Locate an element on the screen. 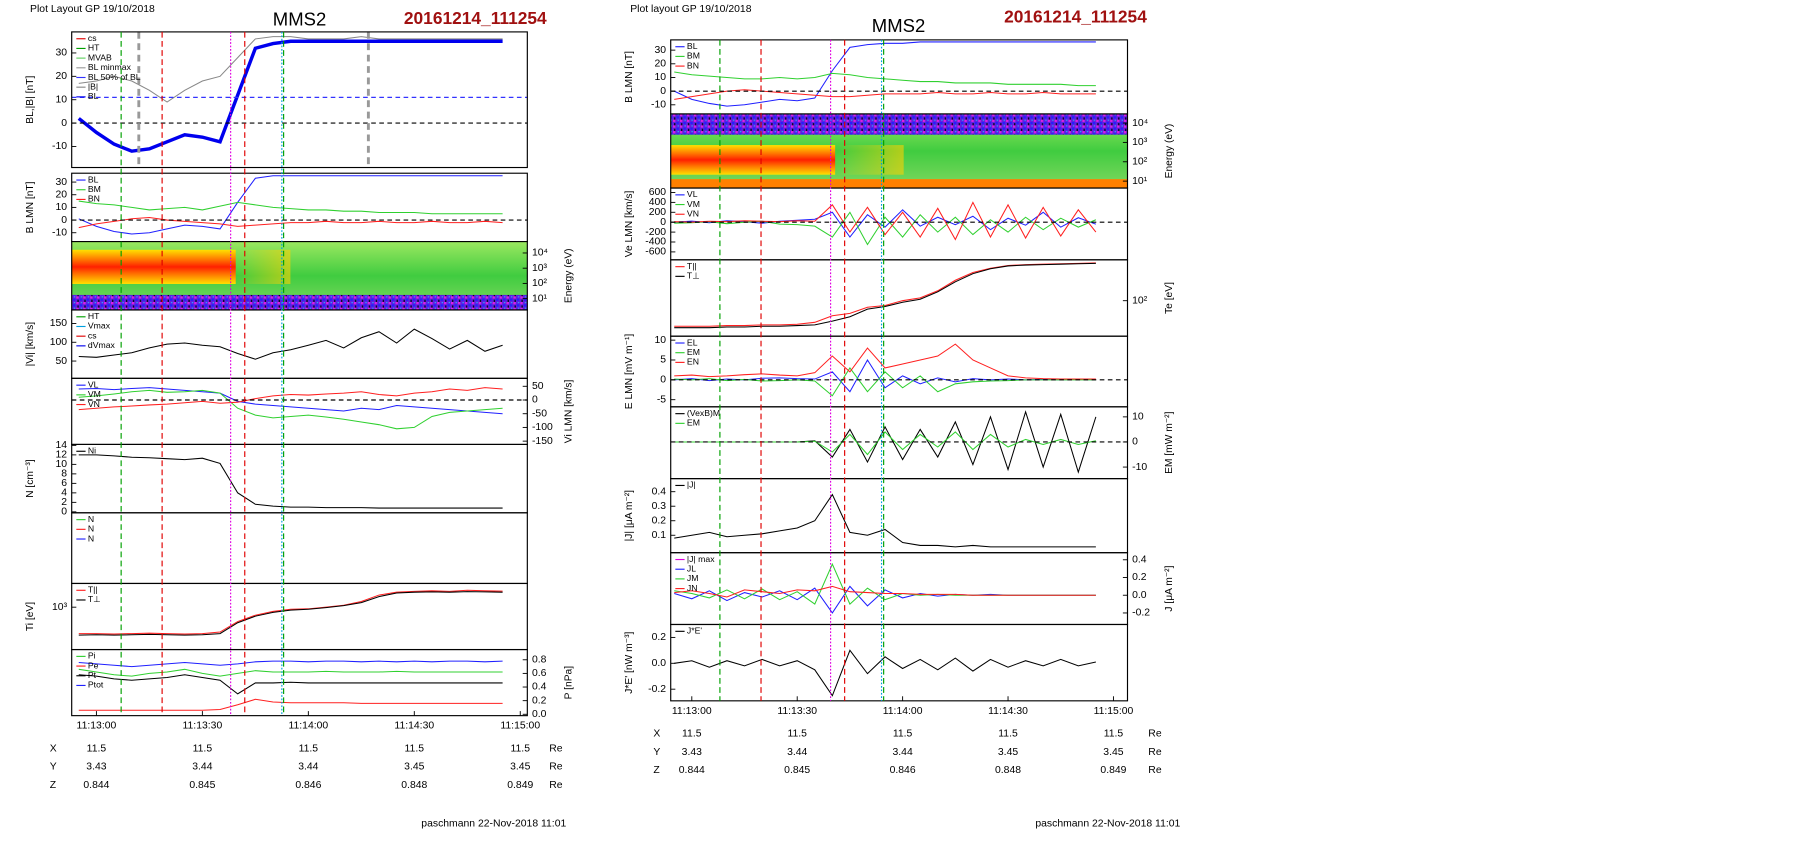 This screenshot has height=841, width=1804. ephemeris-value: 0.848 is located at coordinates (1008, 770).